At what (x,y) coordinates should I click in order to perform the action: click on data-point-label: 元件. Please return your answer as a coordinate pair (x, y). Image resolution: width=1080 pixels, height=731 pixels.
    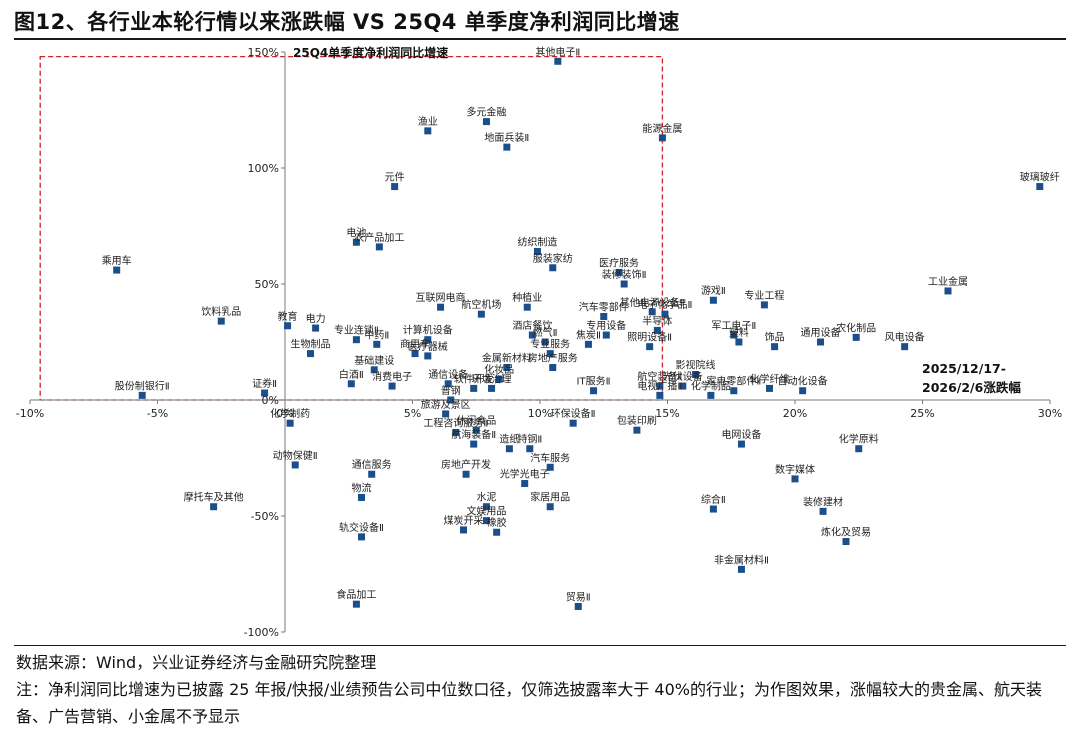
    Looking at the image, I should click on (395, 178).